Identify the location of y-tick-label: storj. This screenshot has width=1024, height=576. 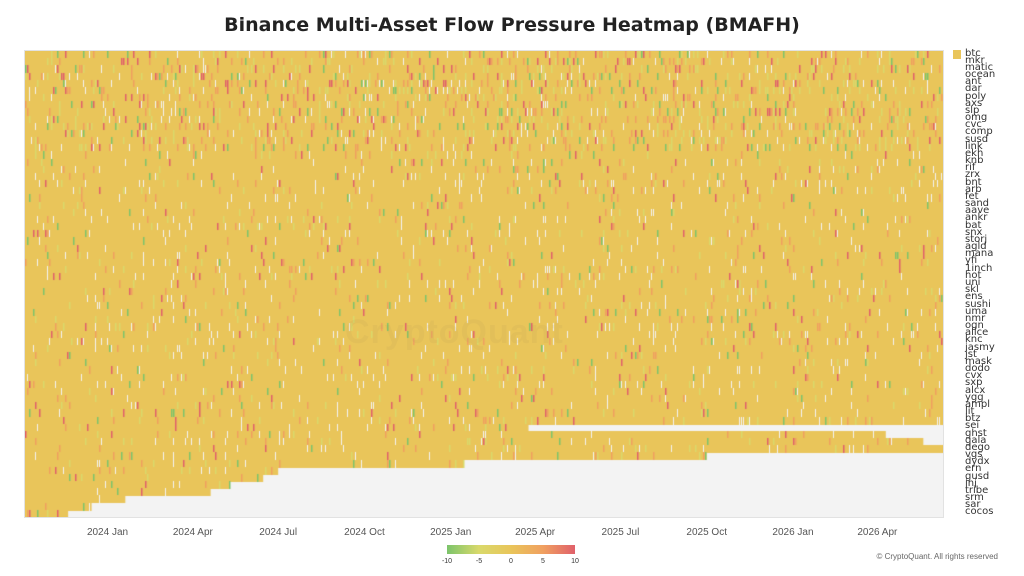
(976, 239).